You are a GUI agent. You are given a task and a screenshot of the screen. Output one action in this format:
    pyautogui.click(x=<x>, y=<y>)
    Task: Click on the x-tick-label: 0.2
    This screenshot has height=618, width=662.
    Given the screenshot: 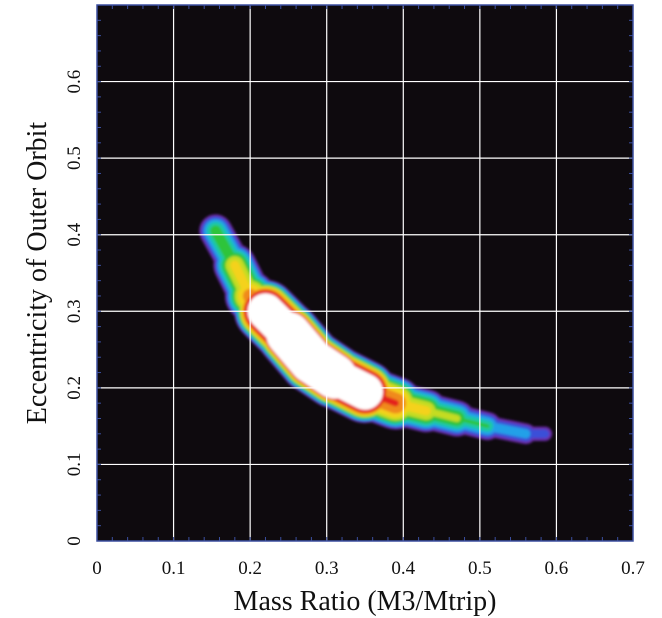 What is the action you would take?
    pyautogui.click(x=250, y=568)
    